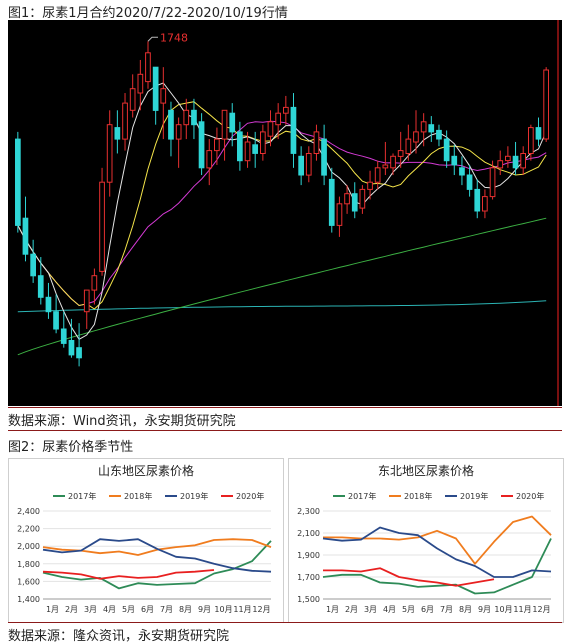 Image resolution: width=572 pixels, height=644 pixels. Describe the element at coordinates (122, 421) in the screenshot. I see `figure1-source: 数据来源：Wind资讯，永安期货研究院` at that location.